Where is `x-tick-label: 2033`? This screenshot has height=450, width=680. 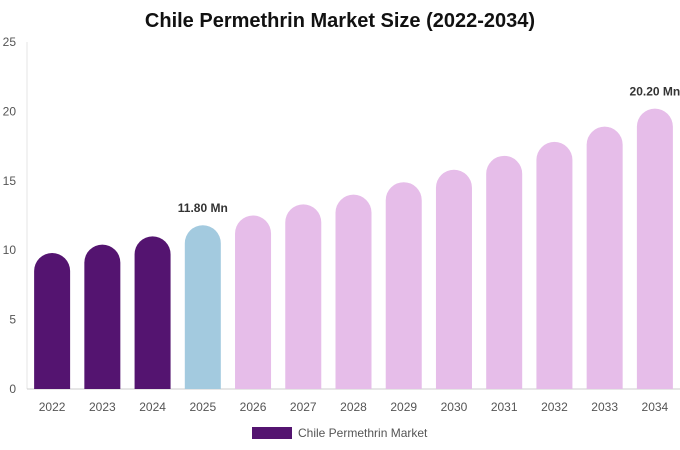
x-tick-label: 2033 is located at coordinates (604, 407).